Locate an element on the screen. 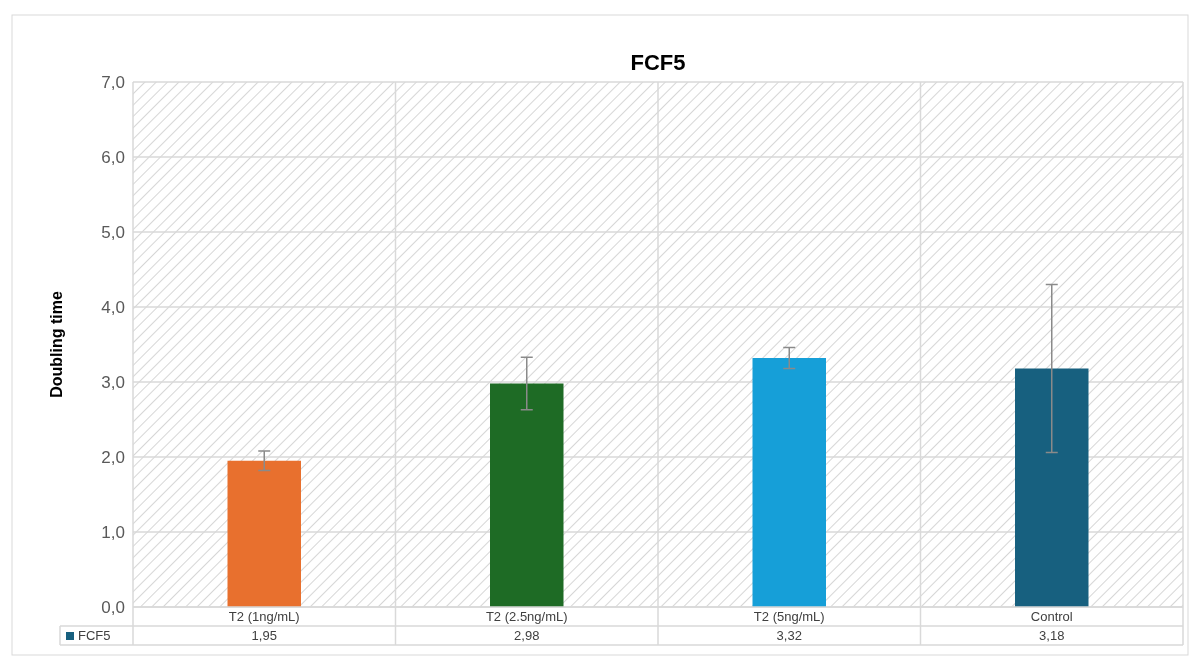 The image size is (1198, 657). y-tick-label: 1,0 is located at coordinates (113, 532).